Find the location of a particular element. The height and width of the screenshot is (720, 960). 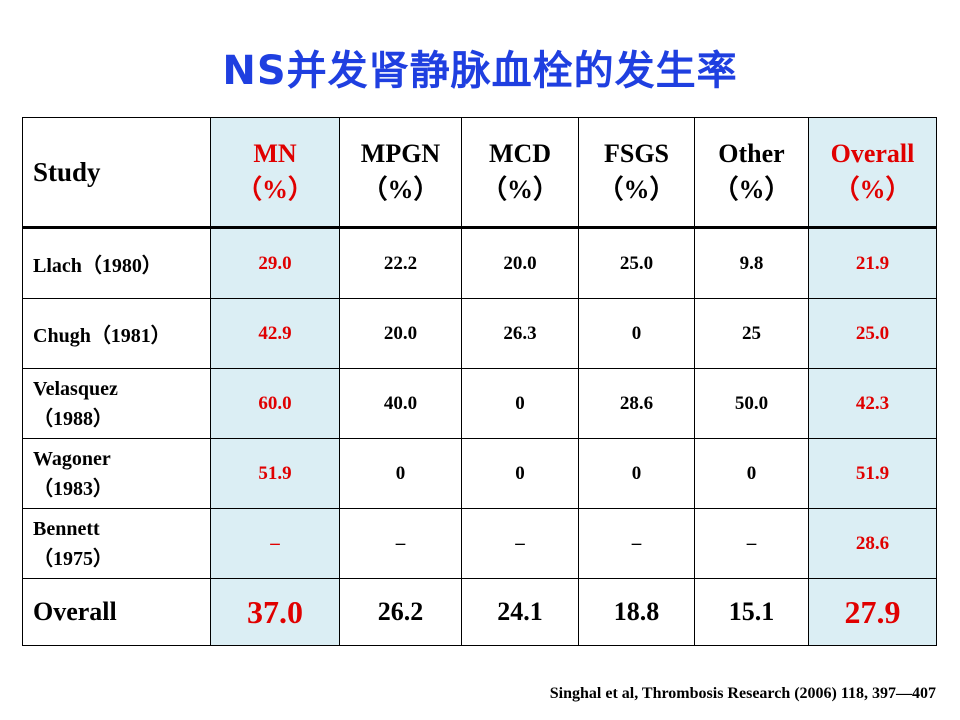

header-other: Other （%） is located at coordinates (751, 173).